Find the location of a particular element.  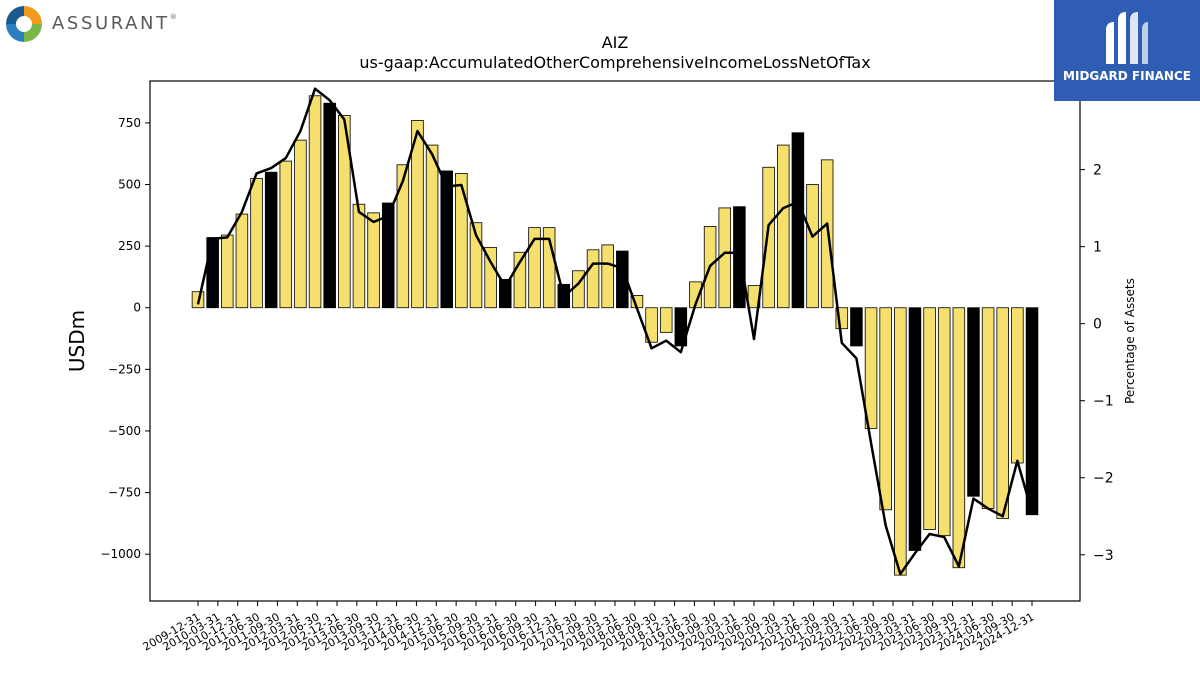

y-tick-label: 250 is located at coordinates (129, 246).